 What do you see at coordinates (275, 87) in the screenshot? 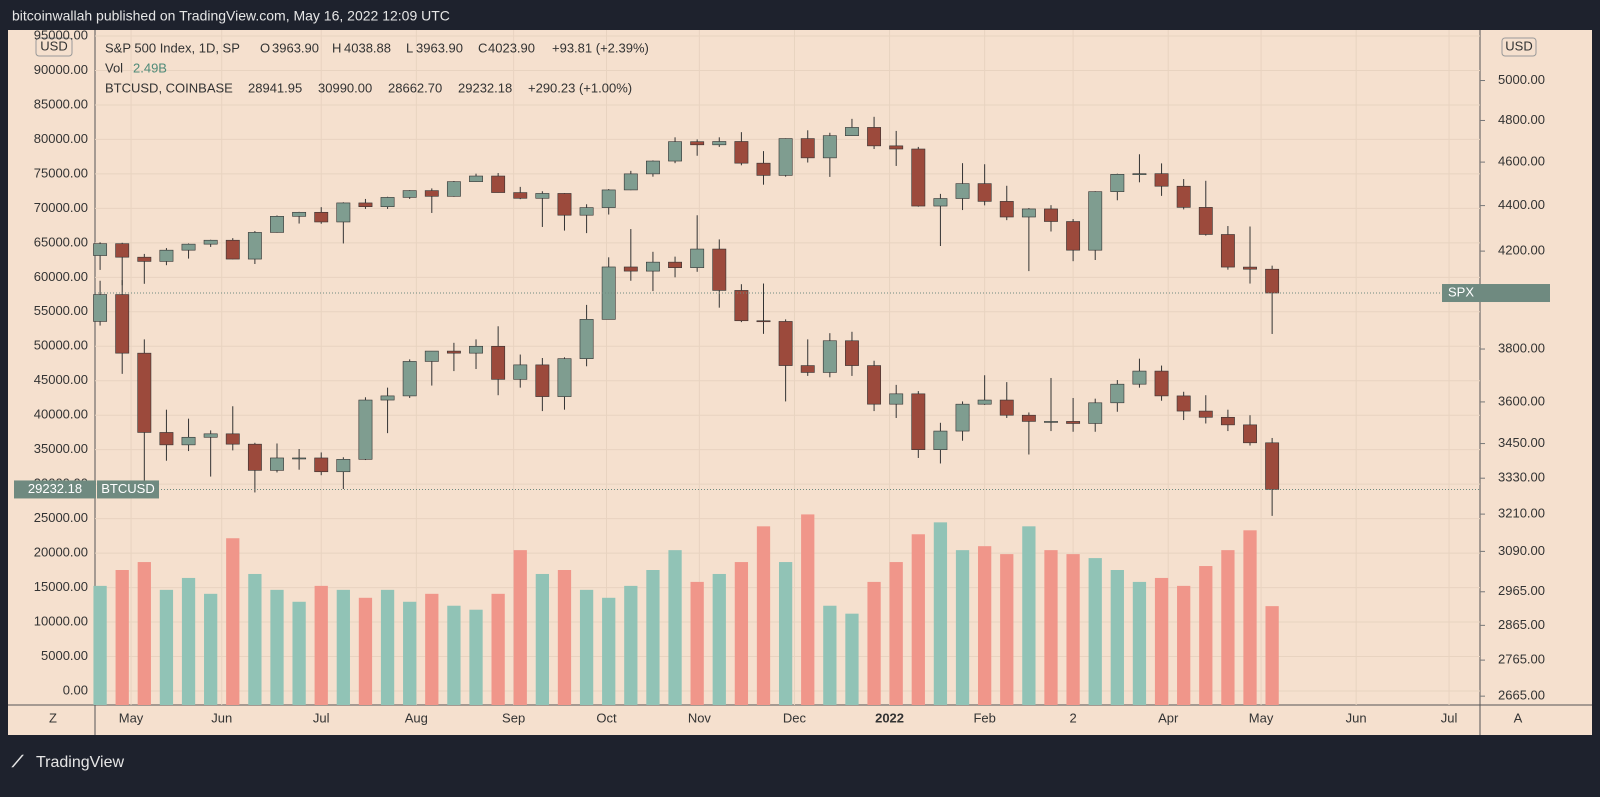
I see `legend-value: 28941.95` at bounding box center [275, 87].